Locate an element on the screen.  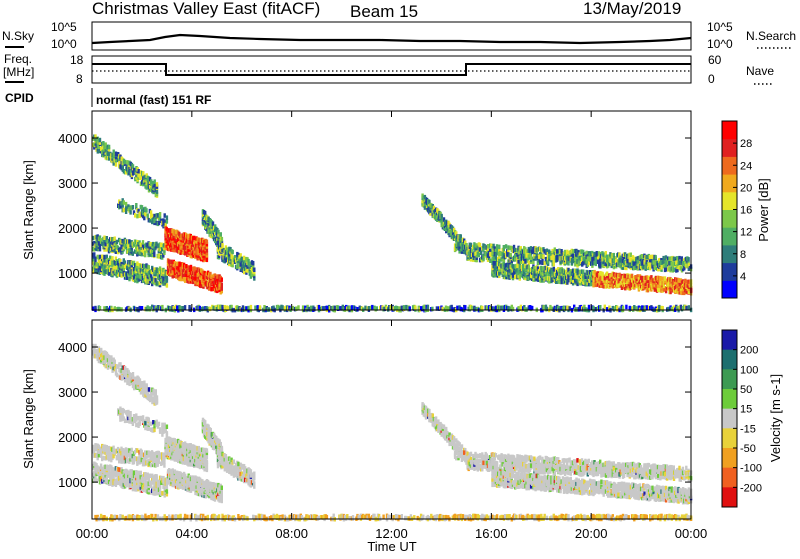
freq-label-line2: [MHz] is located at coordinates (18, 72).